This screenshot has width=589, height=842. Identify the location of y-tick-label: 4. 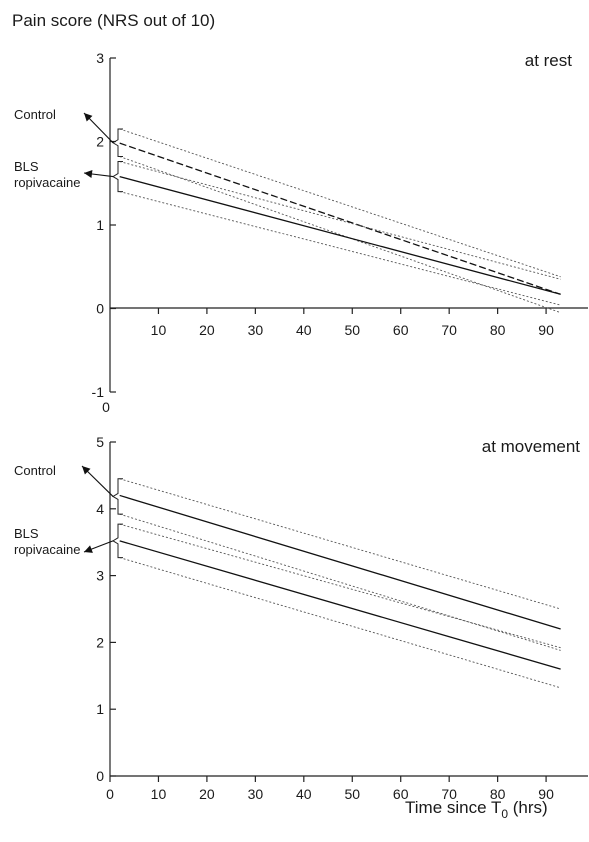
(100, 509).